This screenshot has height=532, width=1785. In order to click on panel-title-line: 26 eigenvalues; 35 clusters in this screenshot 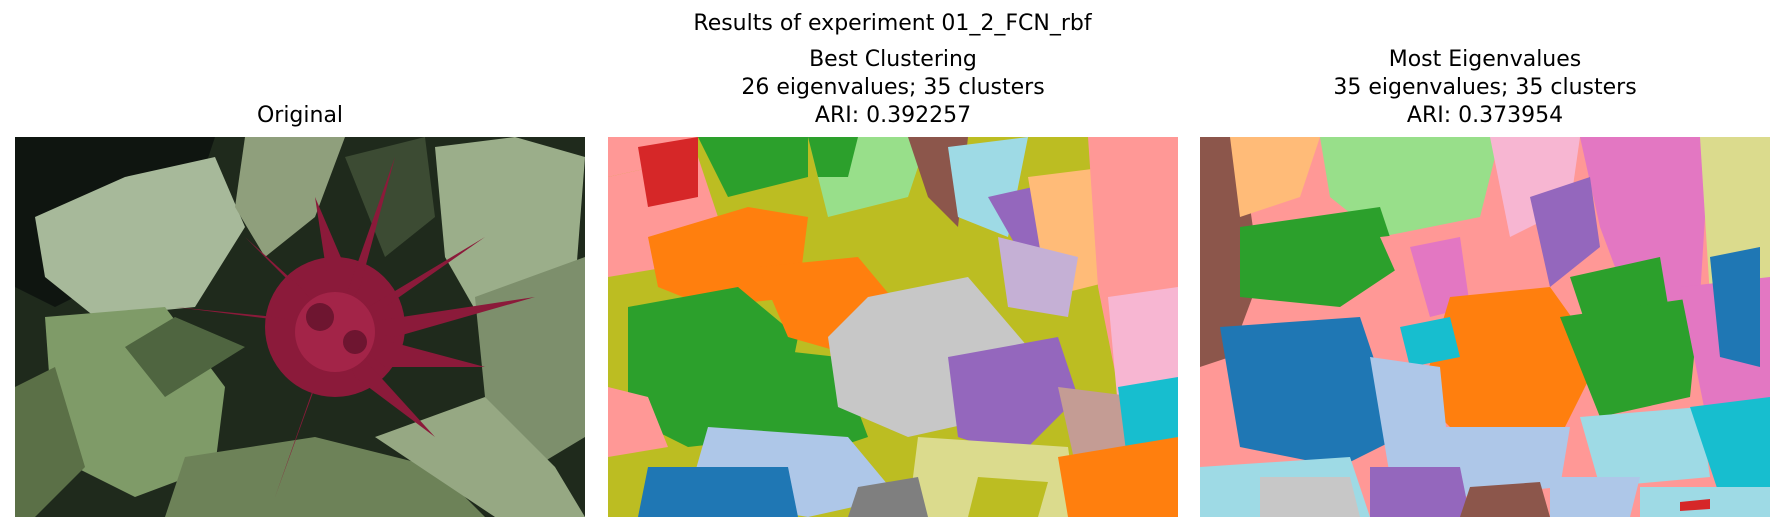, I will do `click(893, 87)`.